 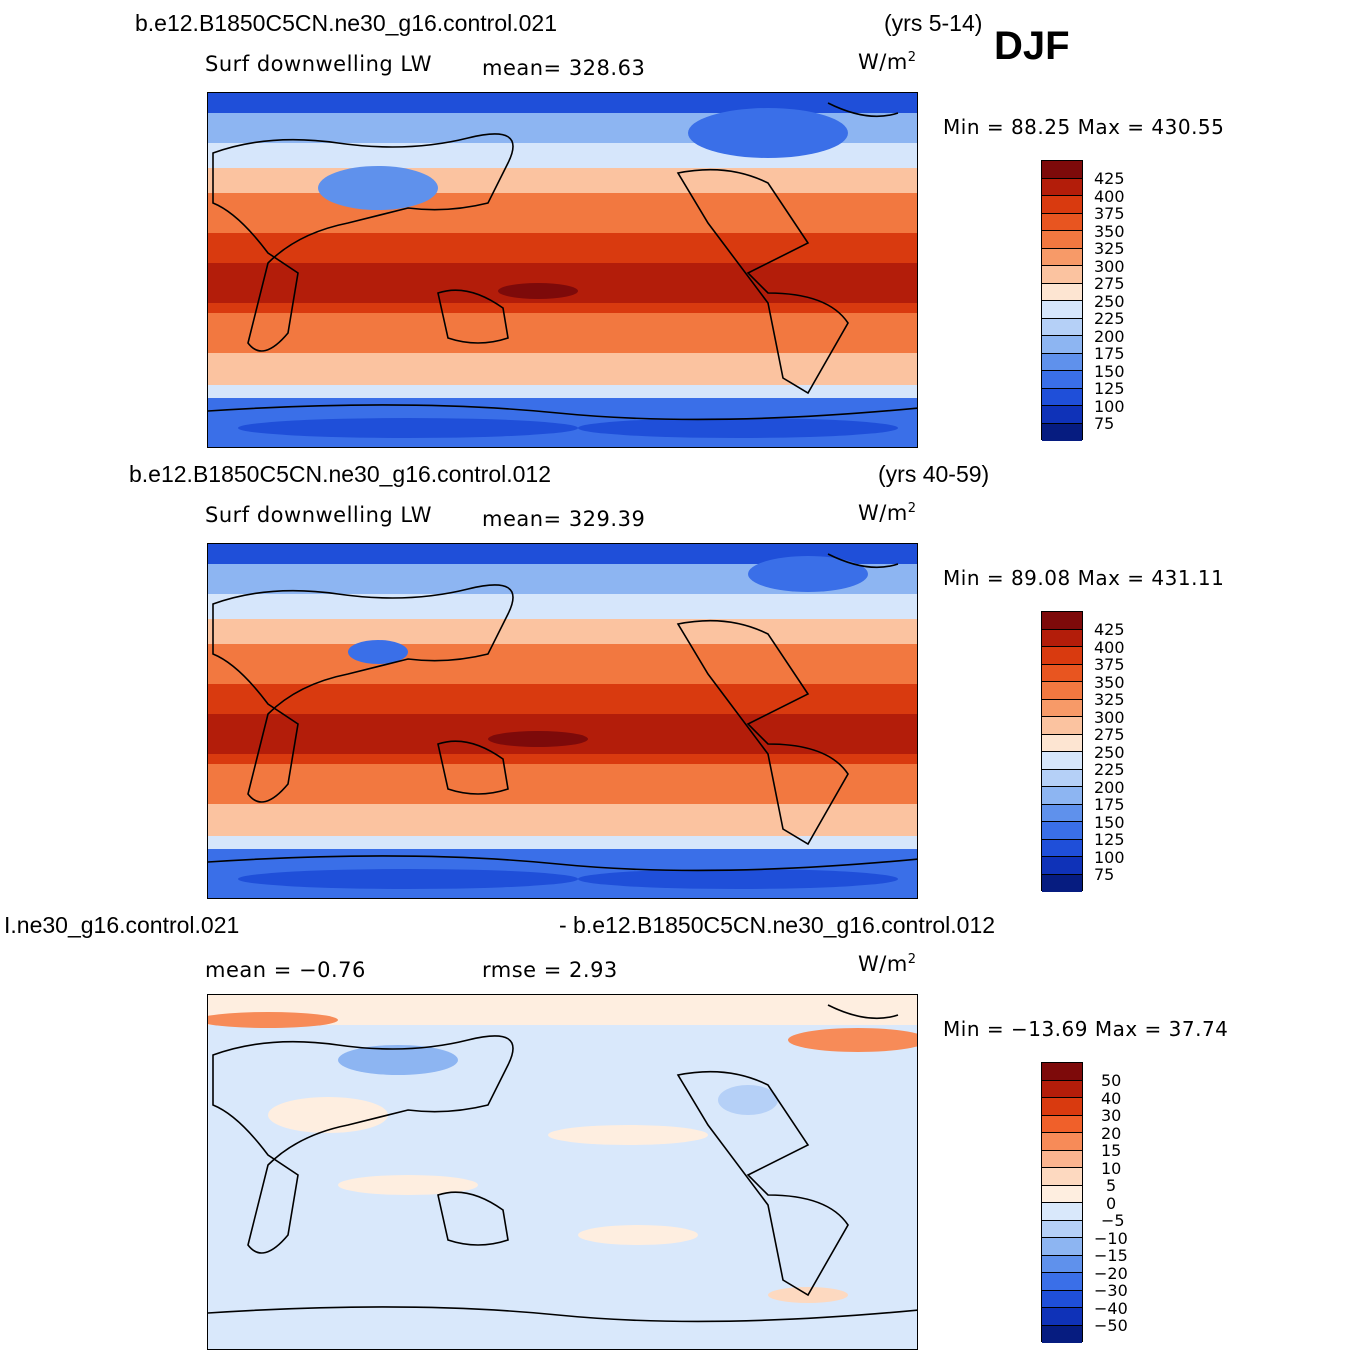 I want to click on panel2-variable: Surf downwelling LW, so click(x=318, y=515).